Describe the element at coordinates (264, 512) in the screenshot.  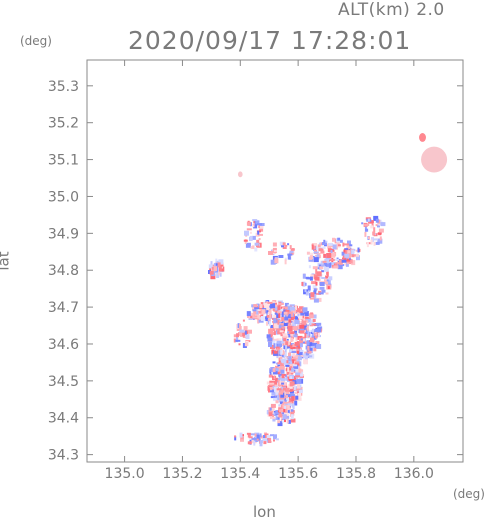
I see `x-axis-label: lon` at that location.